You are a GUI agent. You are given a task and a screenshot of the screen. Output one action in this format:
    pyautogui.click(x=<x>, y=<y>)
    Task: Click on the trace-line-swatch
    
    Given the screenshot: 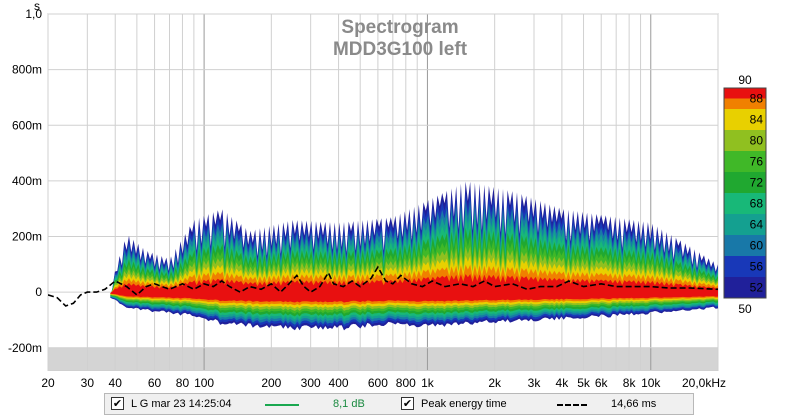 What is the action you would take?
    pyautogui.click(x=282, y=405)
    